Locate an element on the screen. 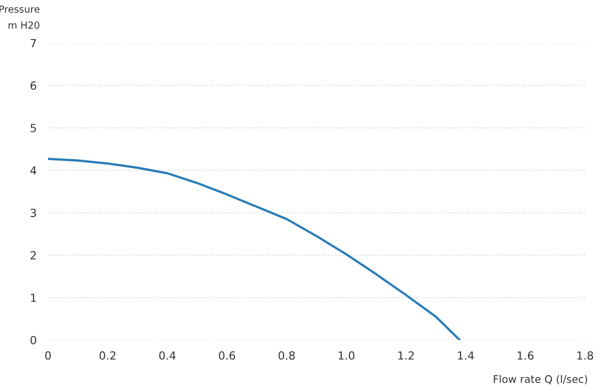  x-tick-label: 0.8 is located at coordinates (286, 355).